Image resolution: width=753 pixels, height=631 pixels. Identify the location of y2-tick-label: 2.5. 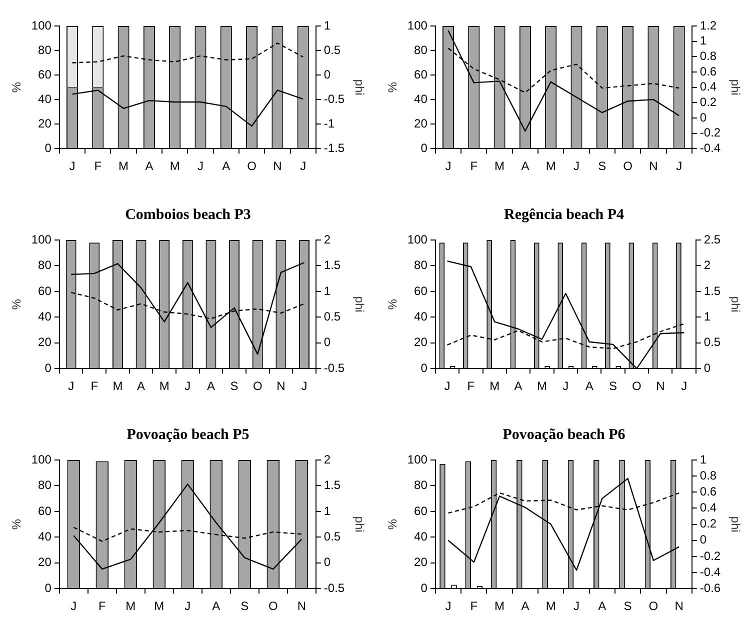
(712, 239).